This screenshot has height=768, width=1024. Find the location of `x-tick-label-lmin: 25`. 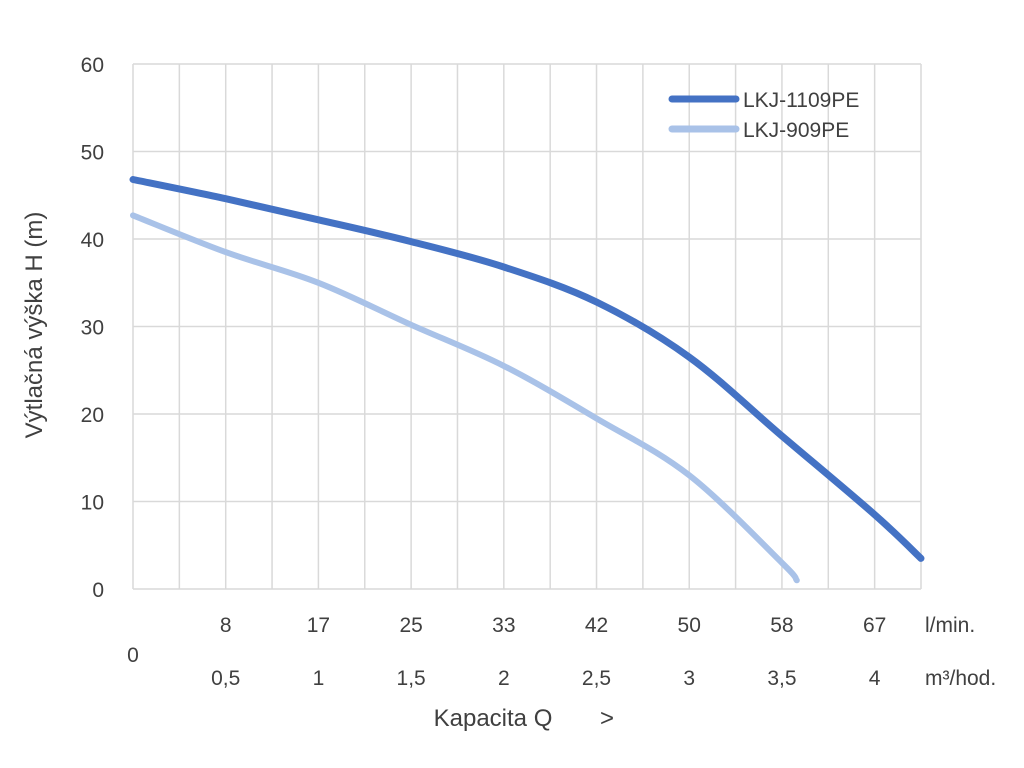

x-tick-label-lmin: 25 is located at coordinates (410, 625).